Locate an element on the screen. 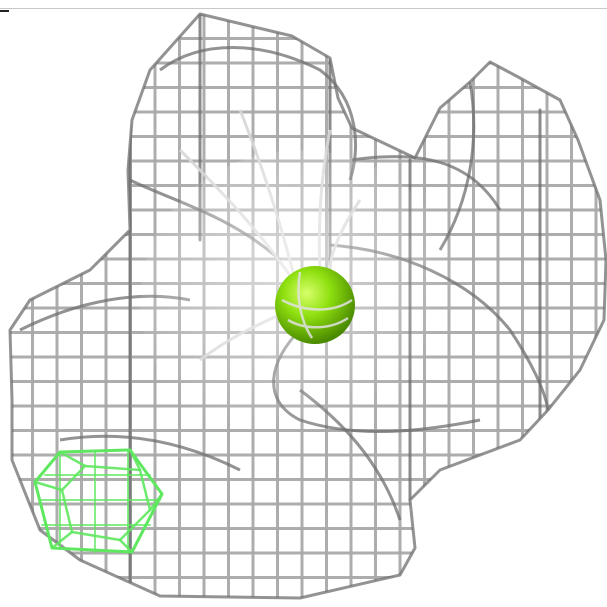 The height and width of the screenshot is (607, 607). metal-atom is located at coordinates (315, 305).